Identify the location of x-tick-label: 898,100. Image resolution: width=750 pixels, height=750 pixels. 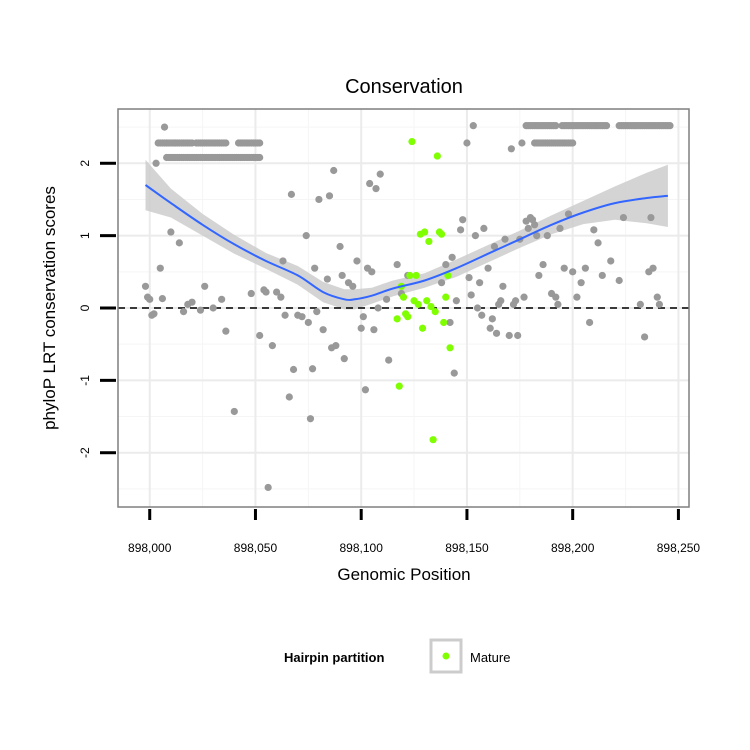
(362, 548).